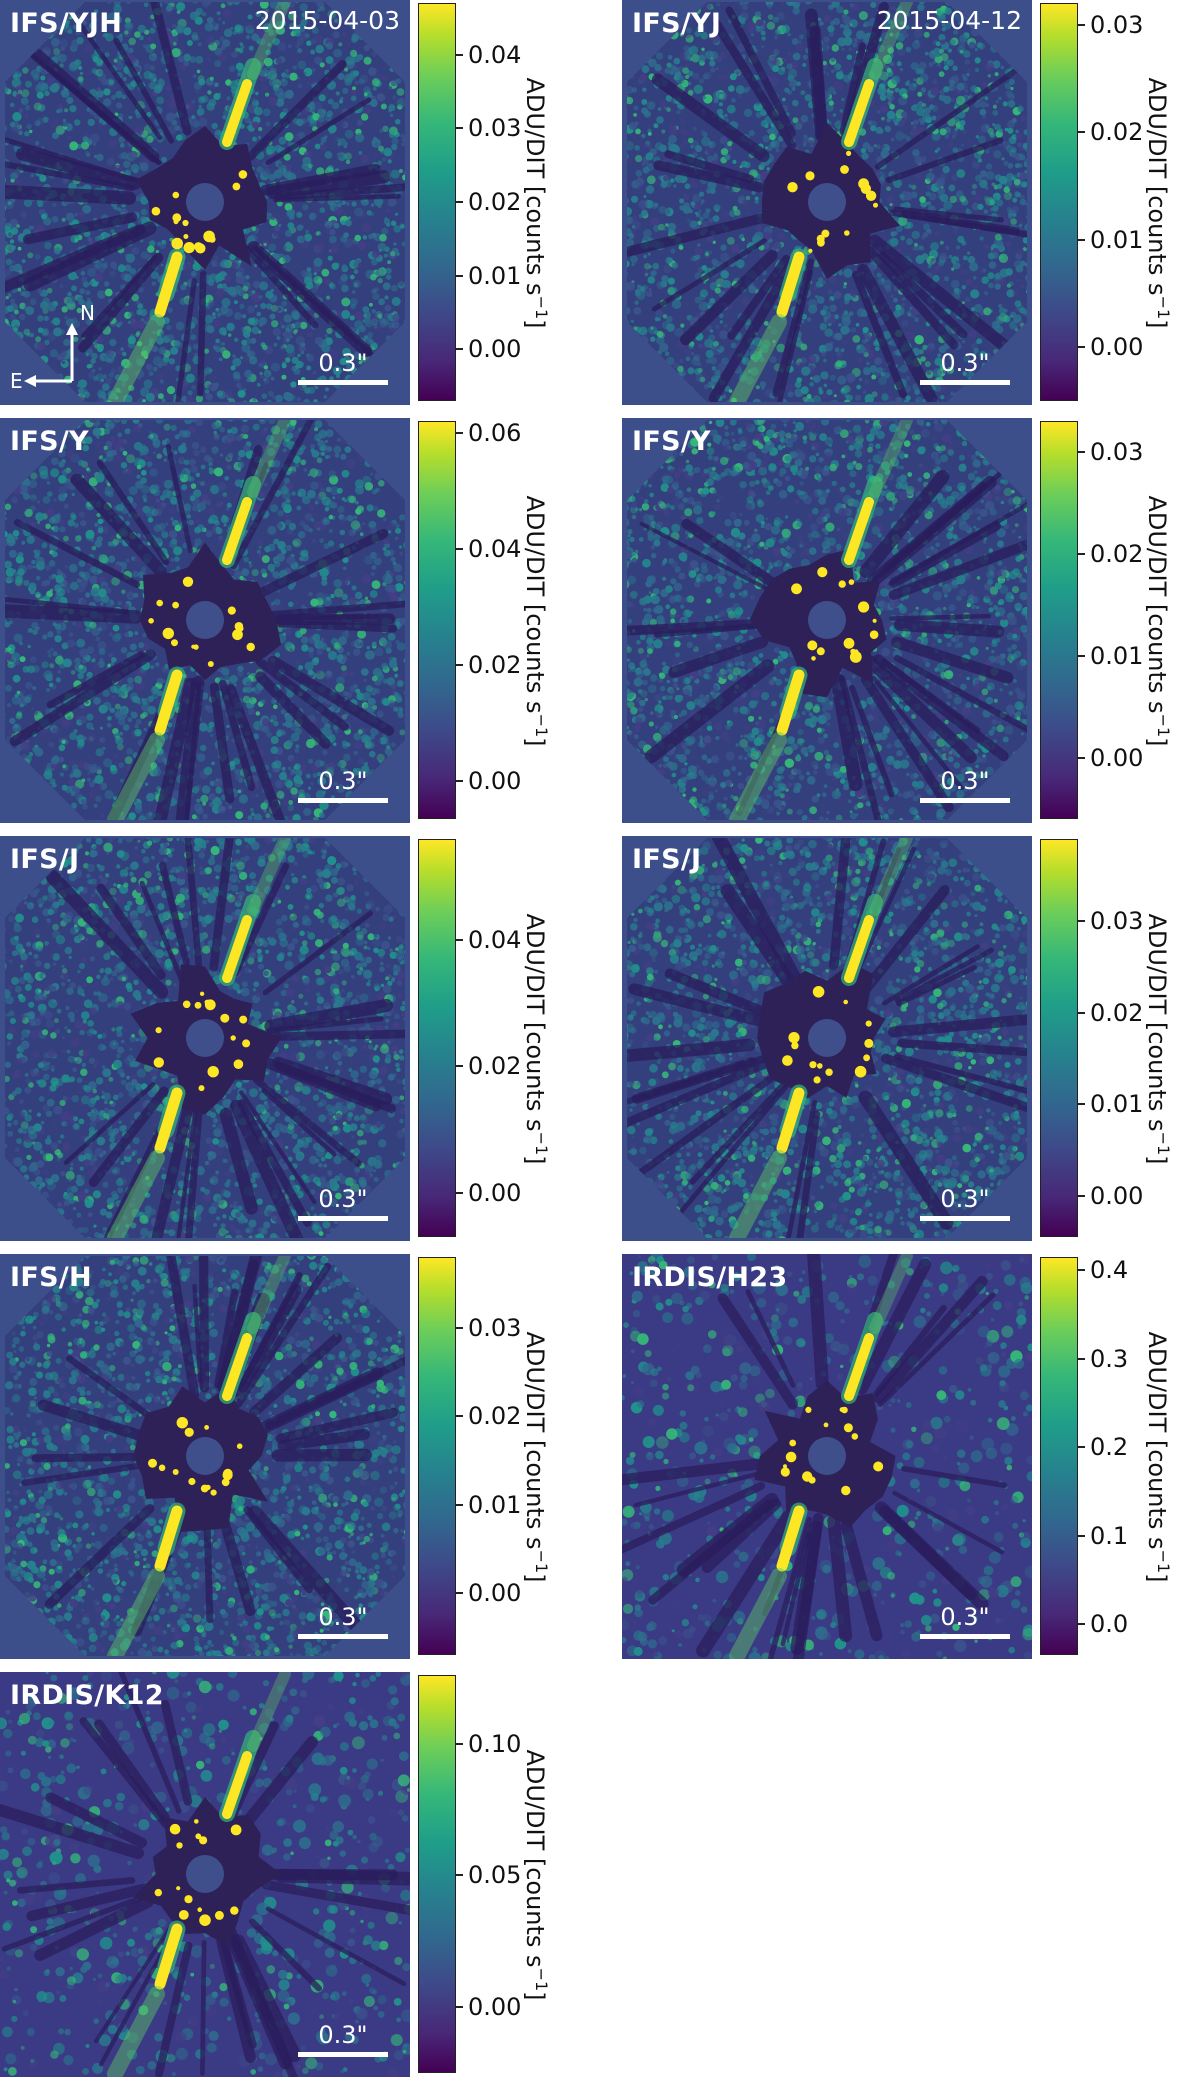 The height and width of the screenshot is (2094, 1200). I want to click on image-panel: IFS/H 0.3", so click(205, 1456).